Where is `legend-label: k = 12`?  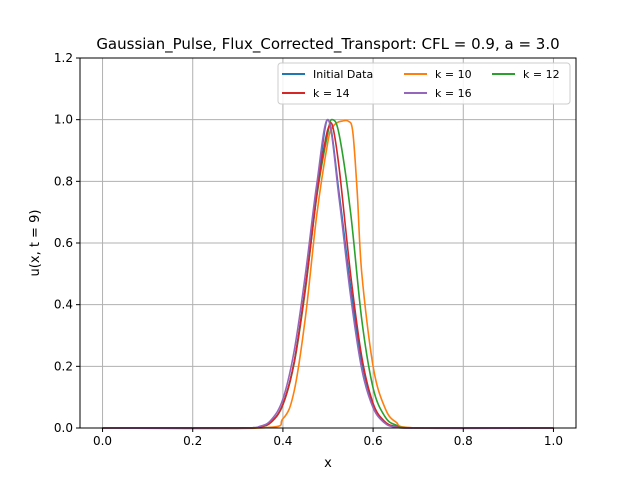 legend-label: k = 12 is located at coordinates (541, 74).